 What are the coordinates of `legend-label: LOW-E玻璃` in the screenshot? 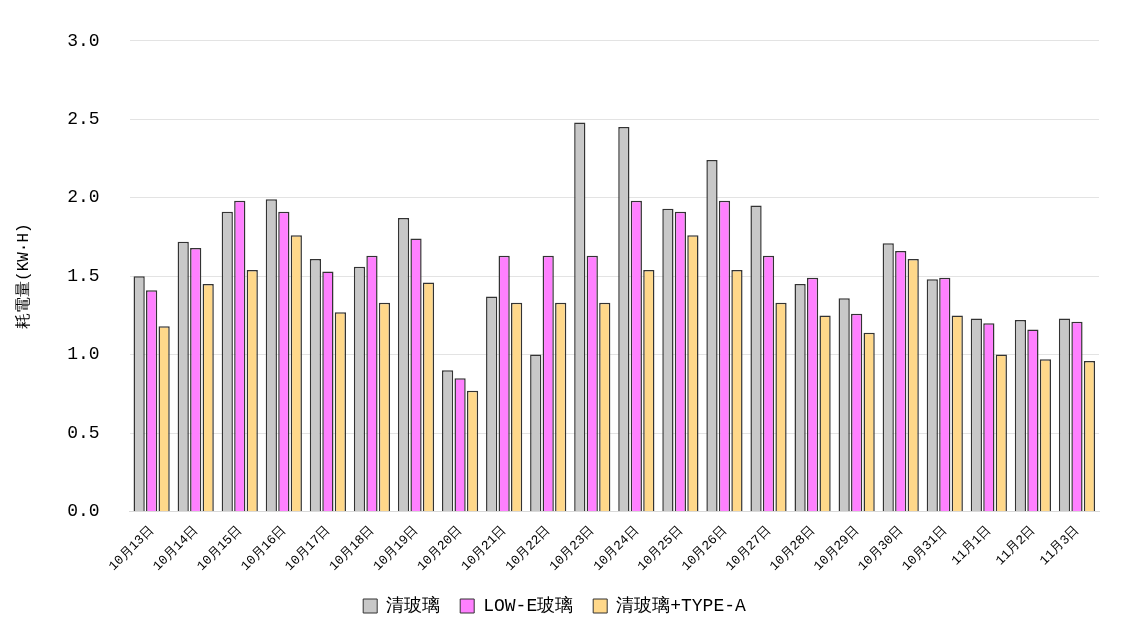 It's located at (528, 605).